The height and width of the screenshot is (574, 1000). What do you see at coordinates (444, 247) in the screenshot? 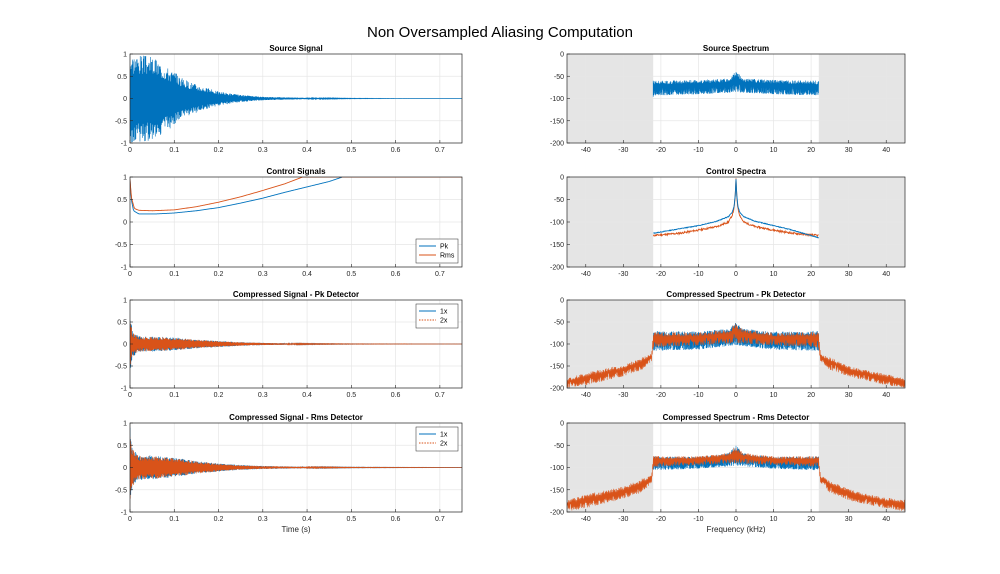
I see `legend-label-Pk: Pk` at bounding box center [444, 247].